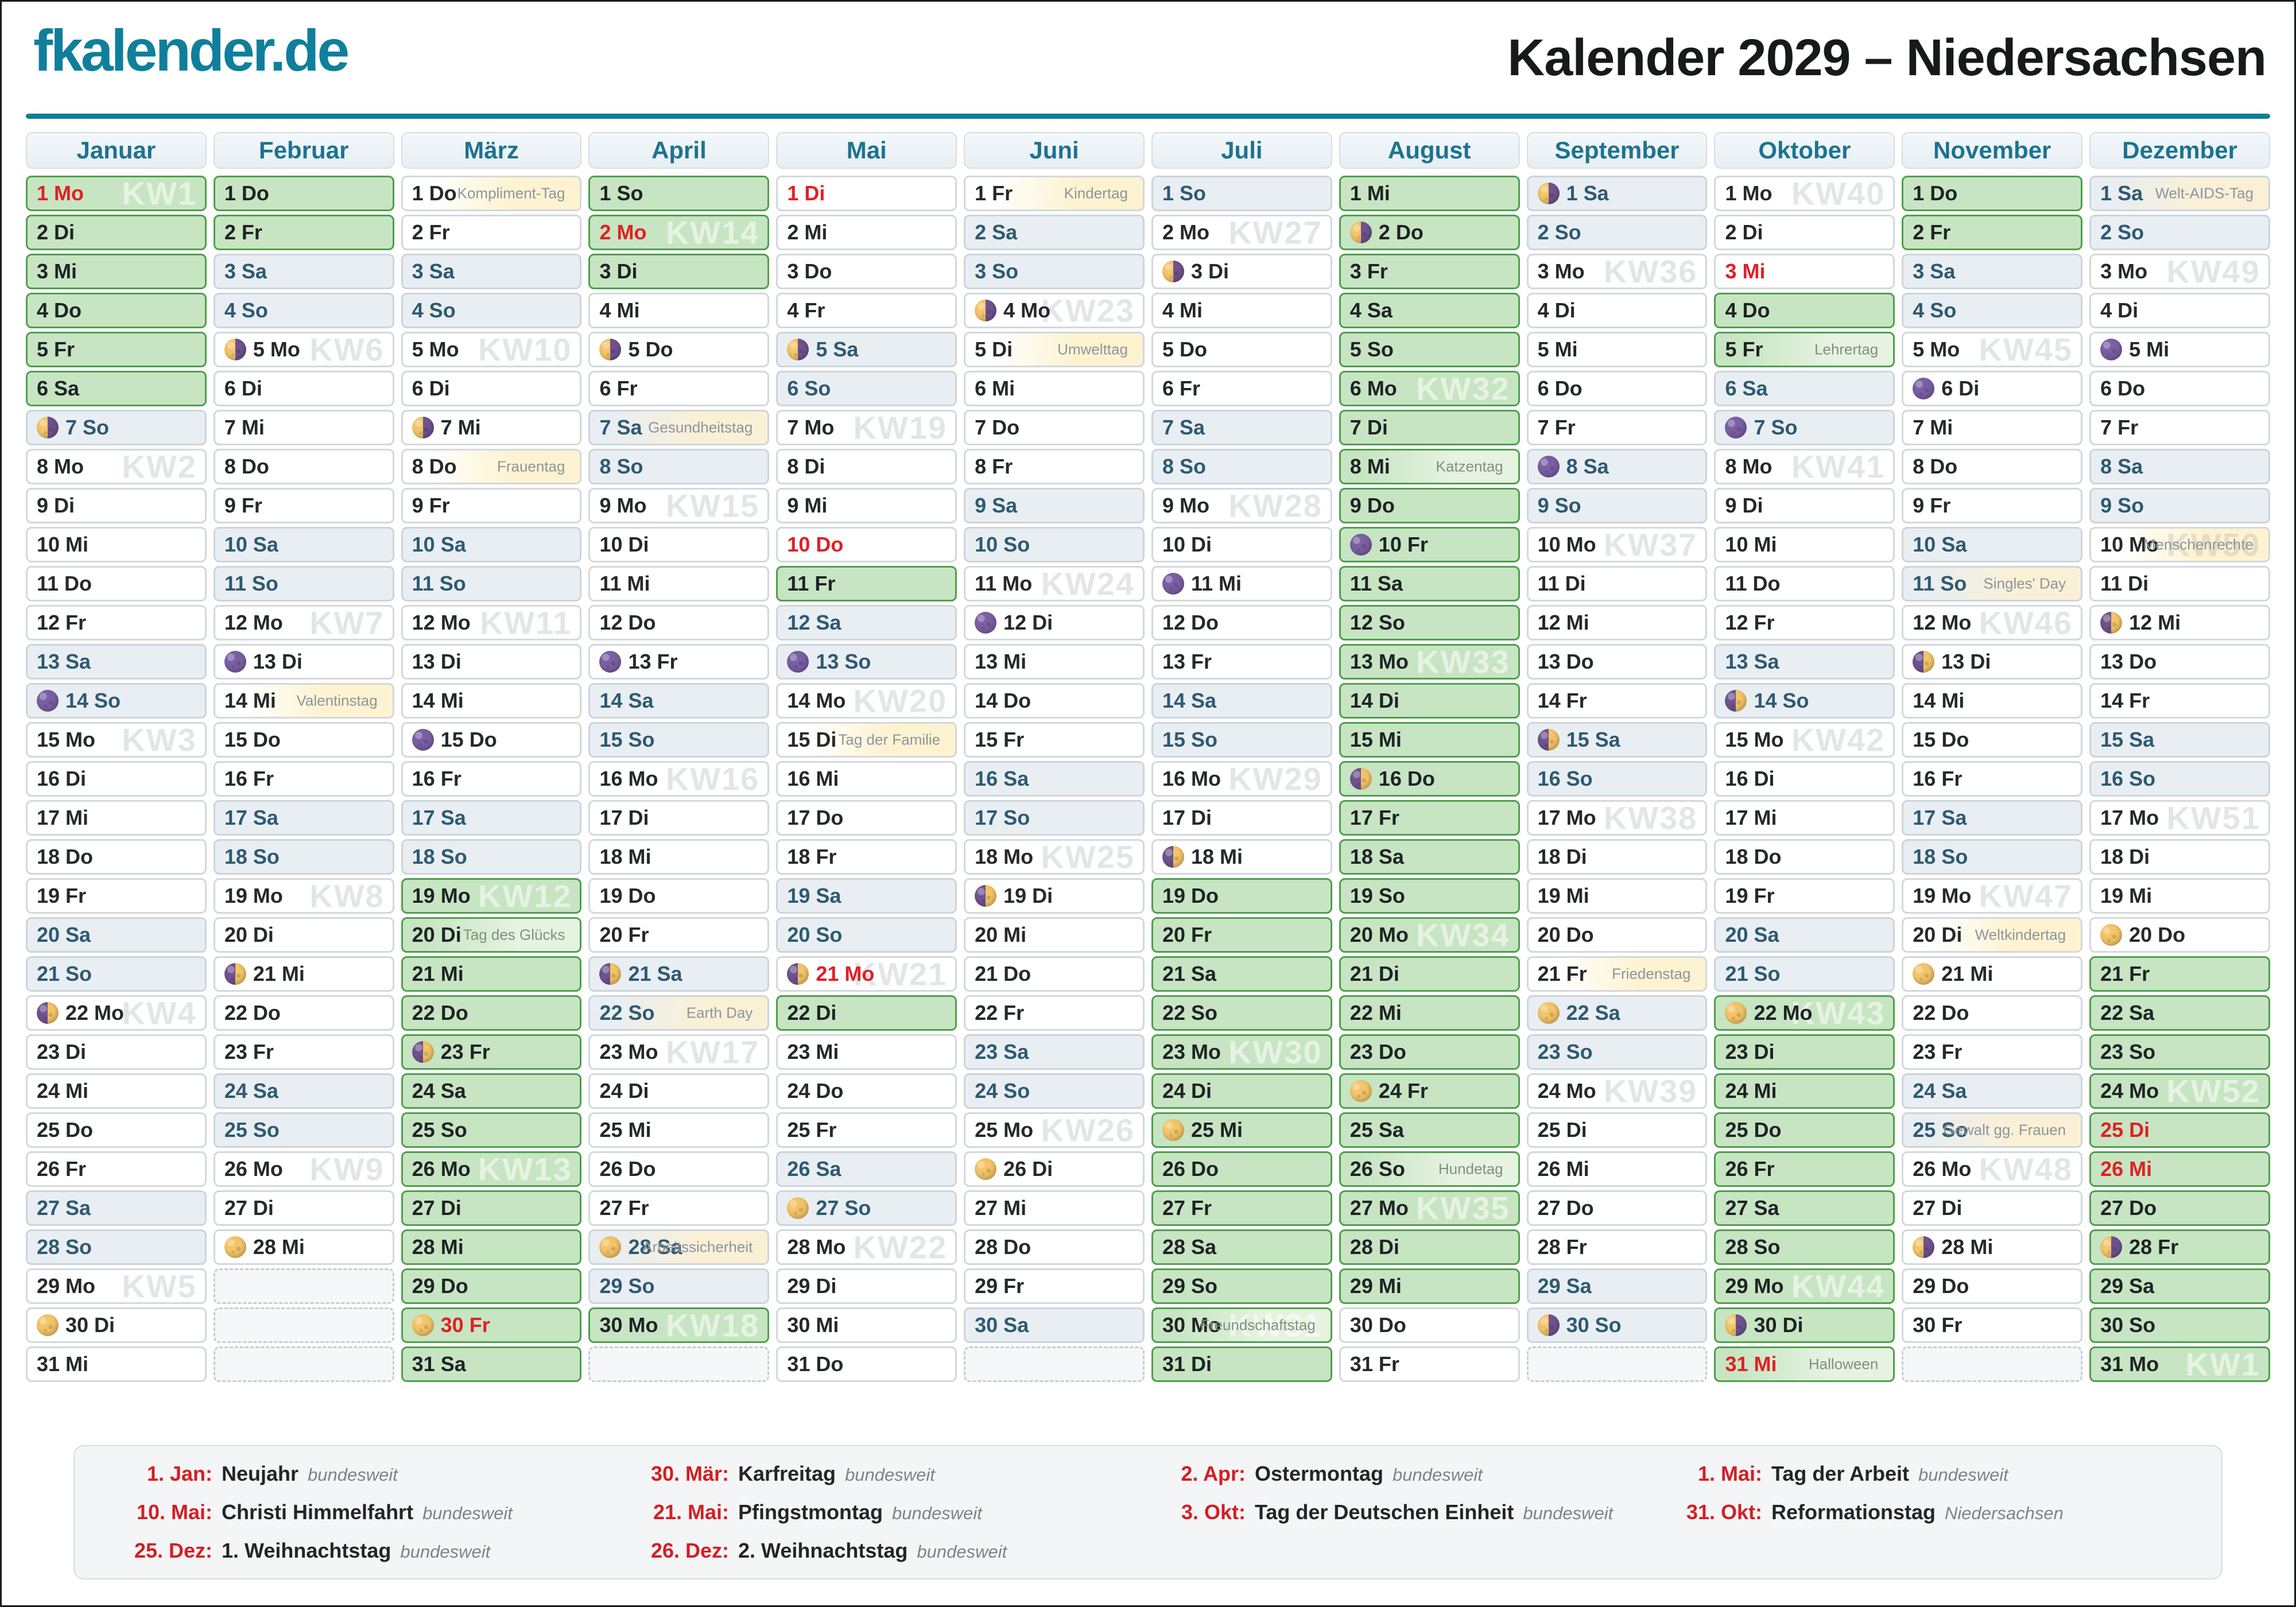  I want to click on day-number-weekday: 12 Mi, so click(2155, 622).